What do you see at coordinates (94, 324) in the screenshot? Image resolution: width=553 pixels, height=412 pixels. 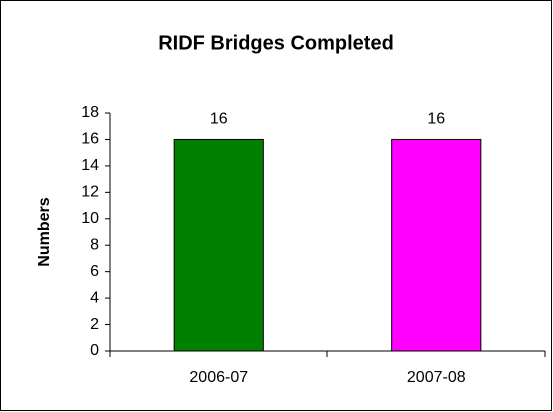 I see `y-tick-label: 2` at bounding box center [94, 324].